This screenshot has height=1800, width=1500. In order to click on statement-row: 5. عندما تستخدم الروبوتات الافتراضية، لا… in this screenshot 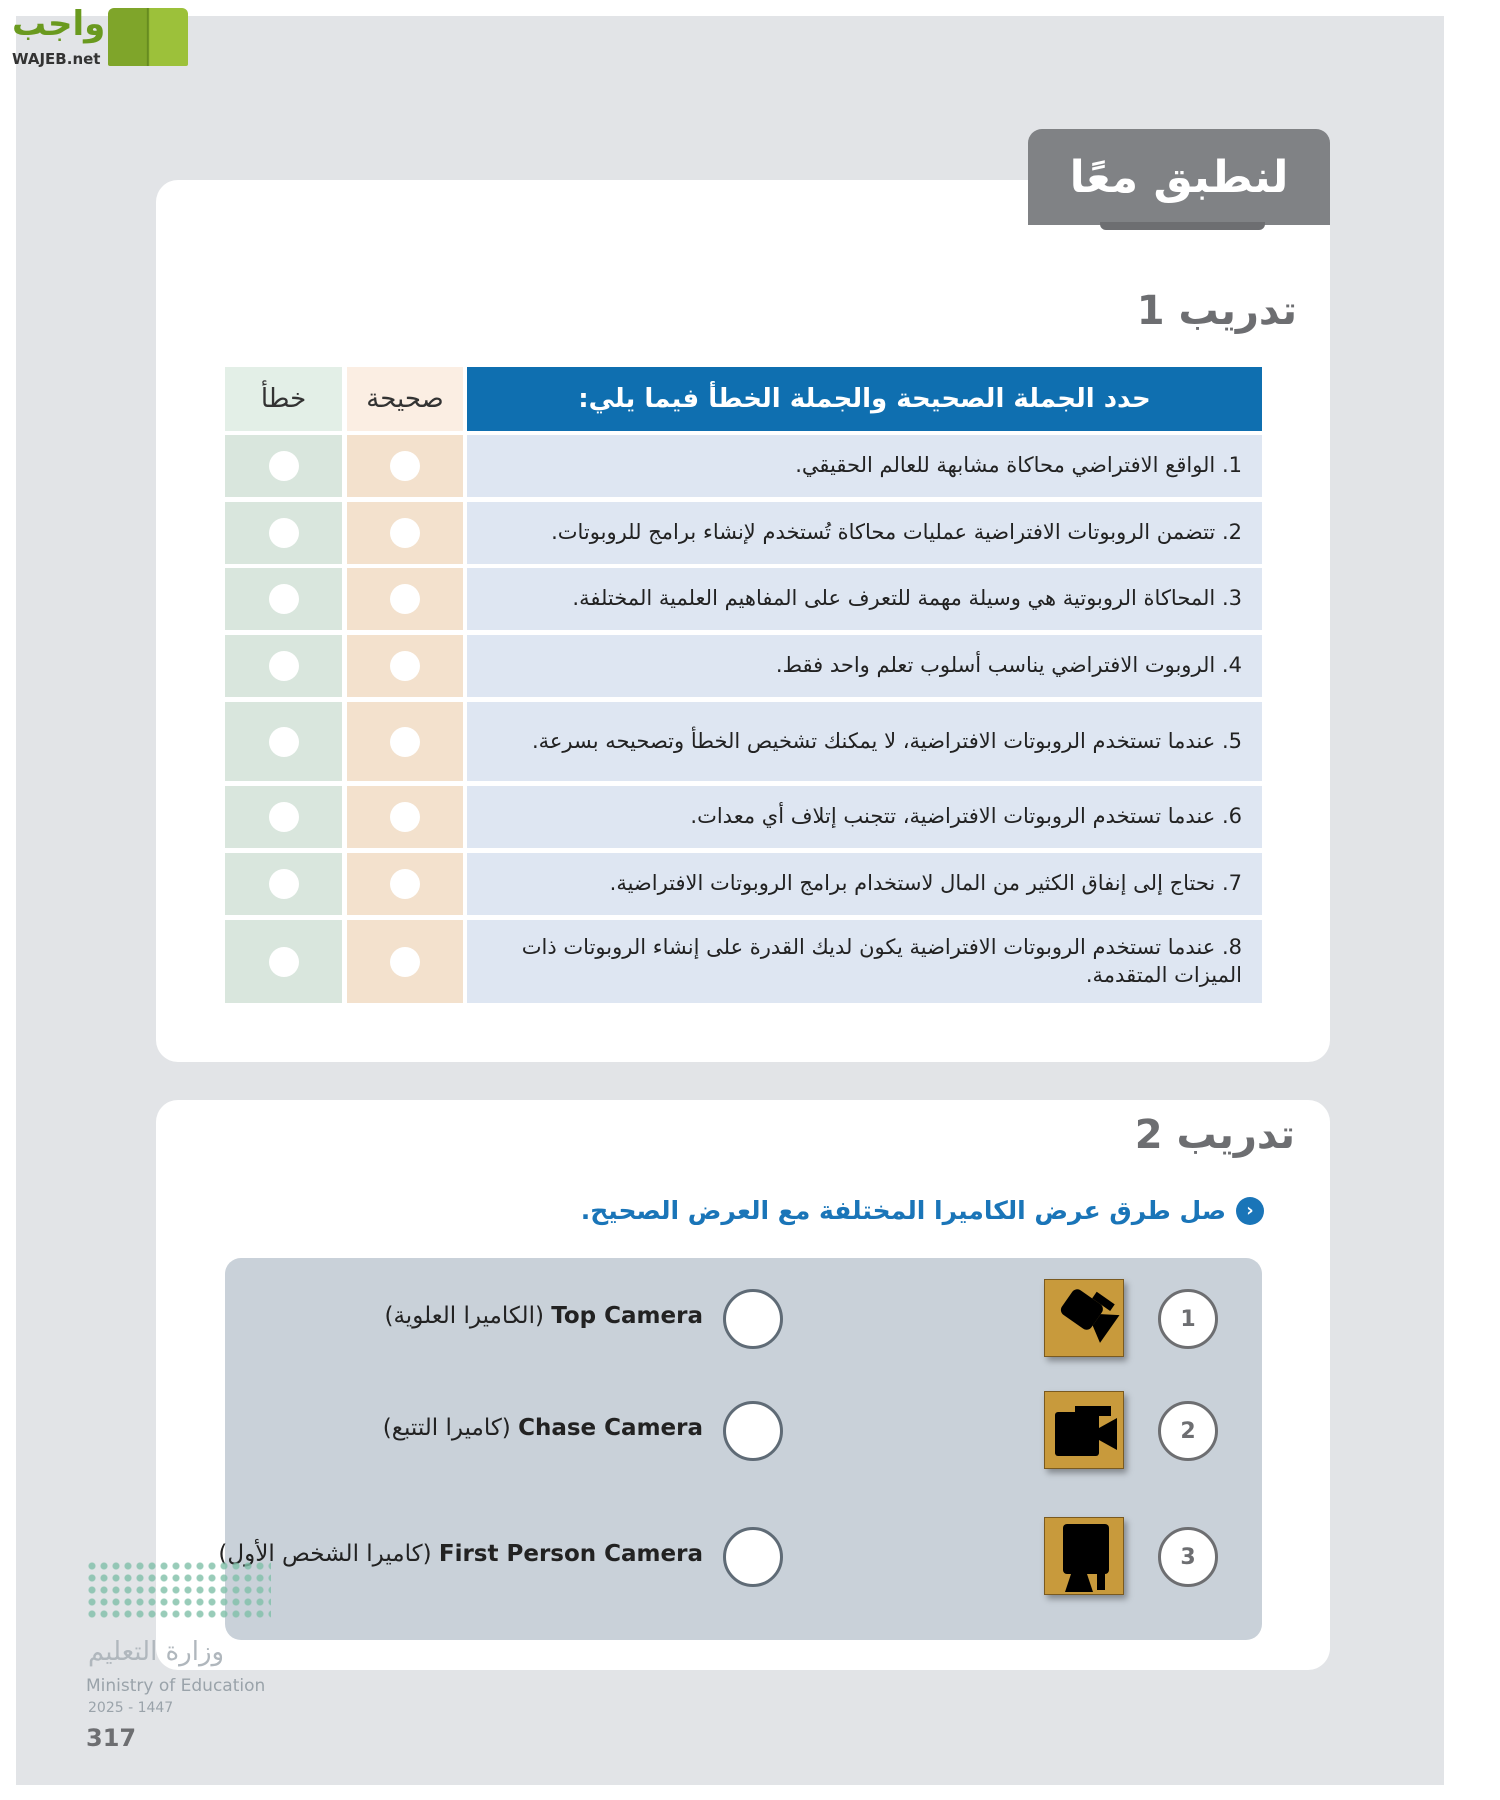, I will do `click(864, 741)`.